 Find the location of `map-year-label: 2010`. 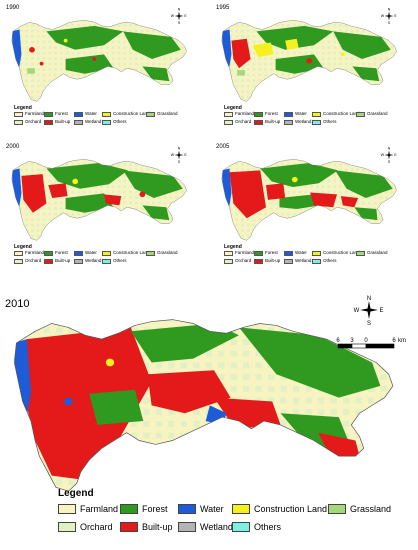

map-year-label: 2010 is located at coordinates (17, 304).